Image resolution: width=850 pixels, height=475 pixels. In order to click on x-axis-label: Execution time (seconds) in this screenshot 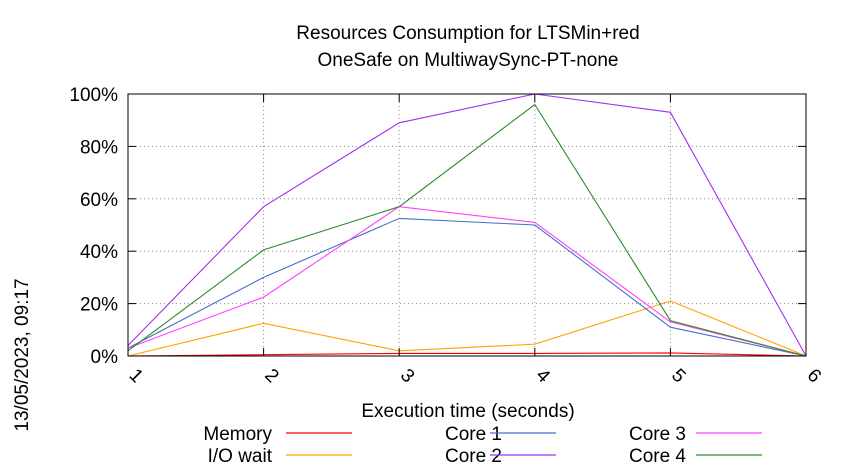, I will do `click(467, 411)`.